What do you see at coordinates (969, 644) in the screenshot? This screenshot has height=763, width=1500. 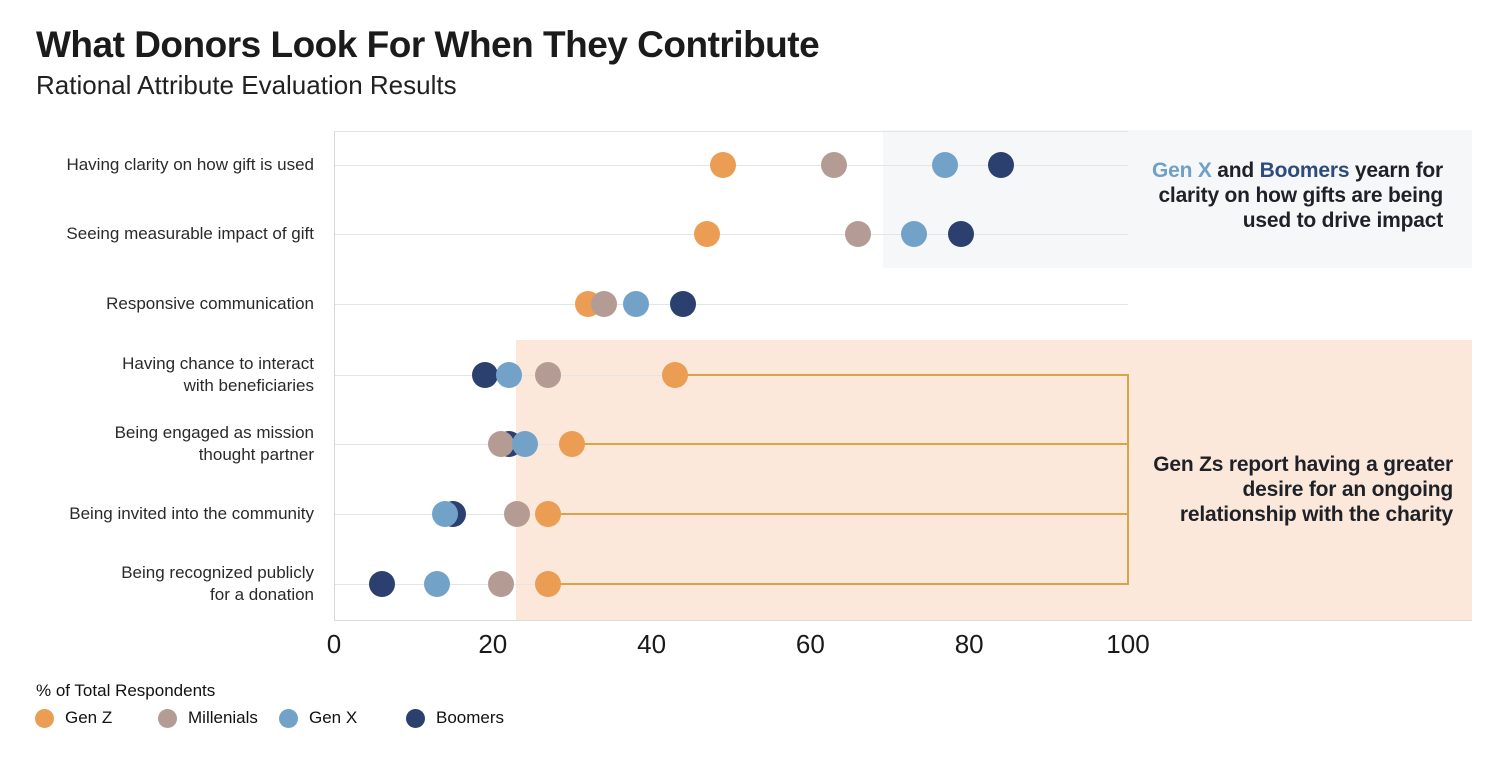 I see `x-tick-label-80: 80` at bounding box center [969, 644].